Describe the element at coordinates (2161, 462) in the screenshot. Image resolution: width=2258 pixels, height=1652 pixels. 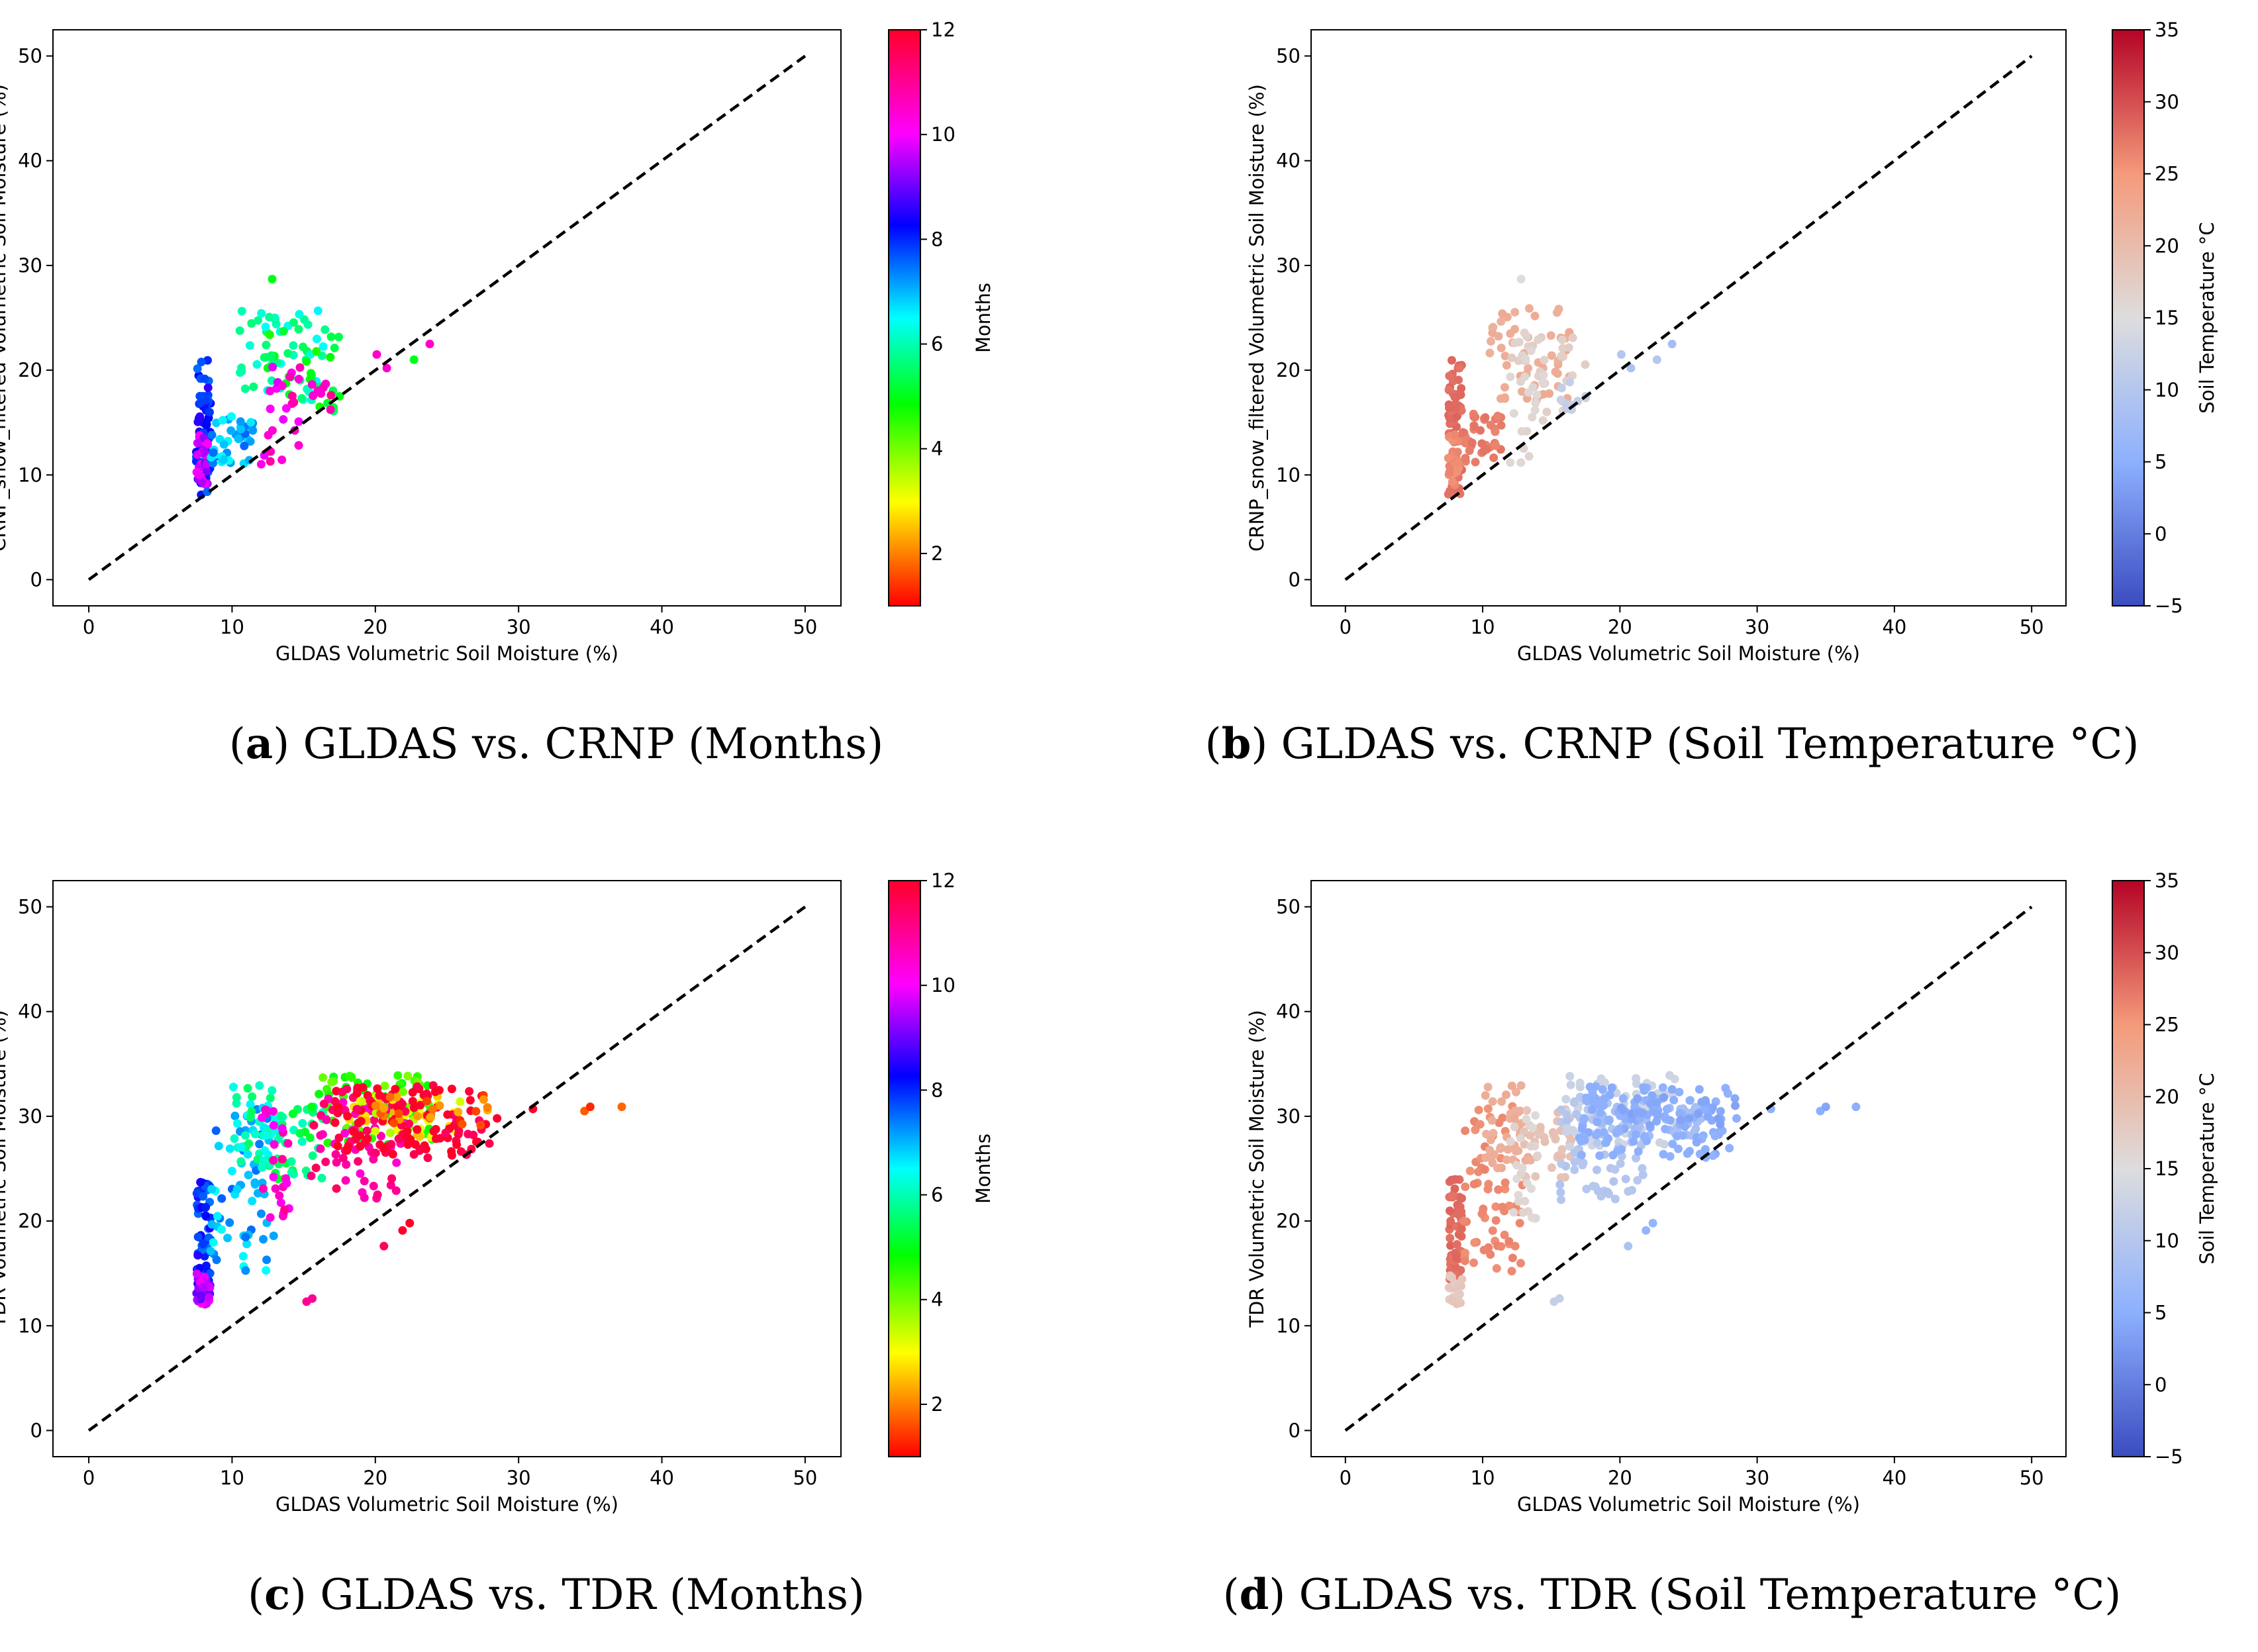
I see `colorbar-tick-label: 5` at that location.